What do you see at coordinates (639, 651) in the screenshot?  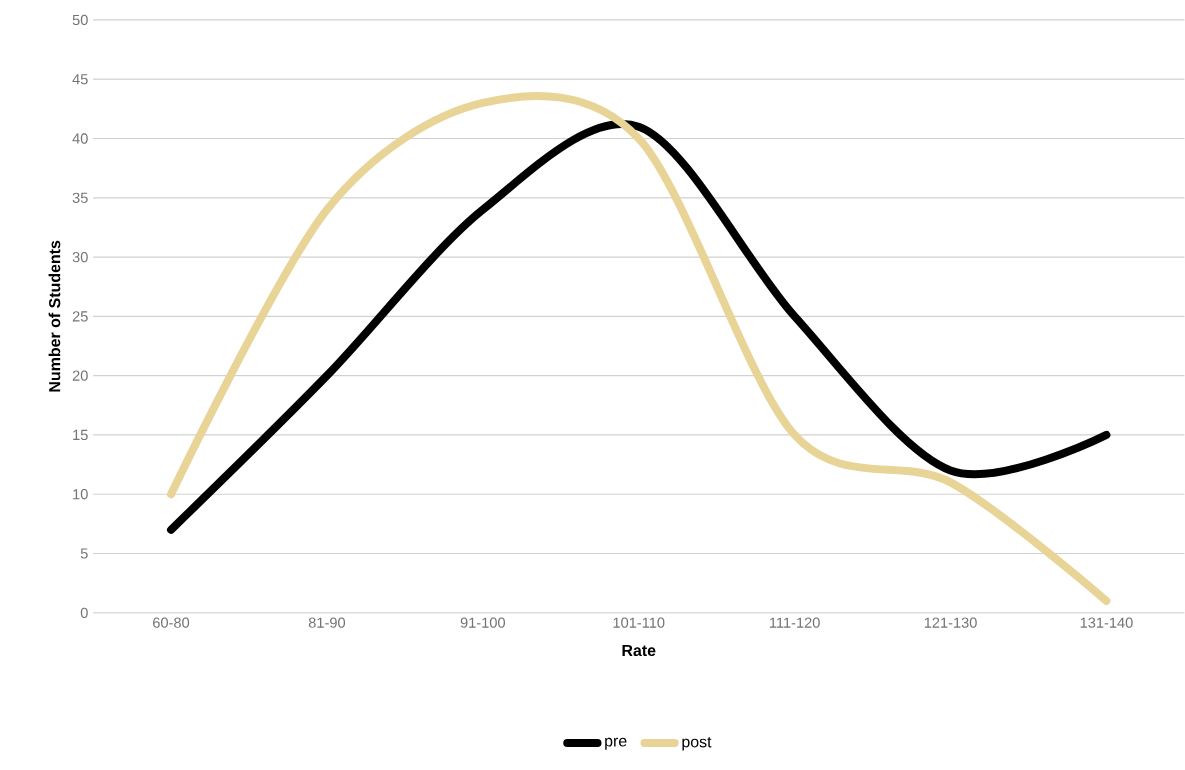 I see `x-axis-title: Rate` at bounding box center [639, 651].